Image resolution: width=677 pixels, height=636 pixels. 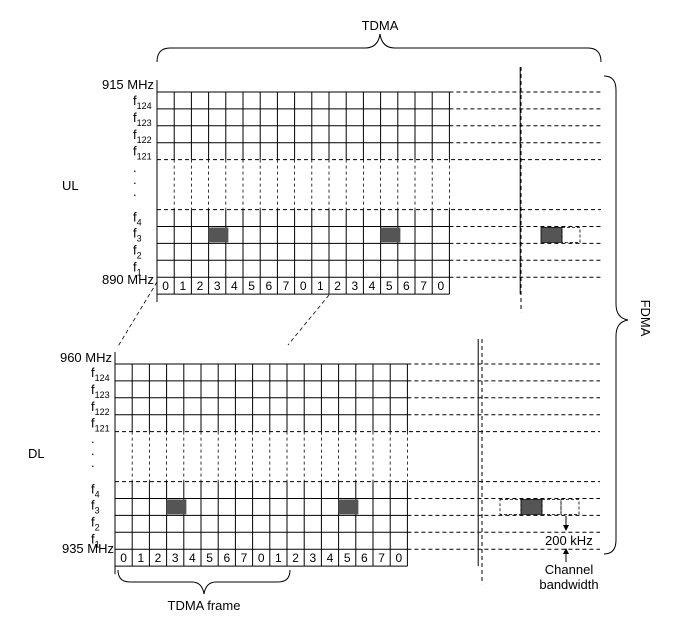 What do you see at coordinates (128, 279) in the screenshot?
I see `uplink-bottom-frequency: 890 MHz` at bounding box center [128, 279].